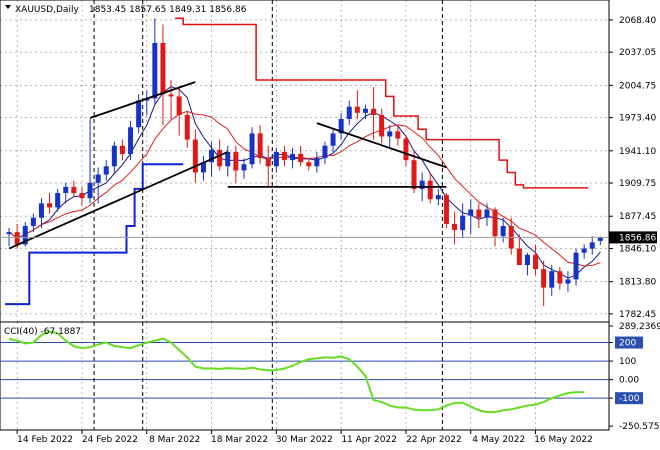 The height and width of the screenshot is (450, 660). I want to click on price-tick-label: 1813.80, so click(637, 283).